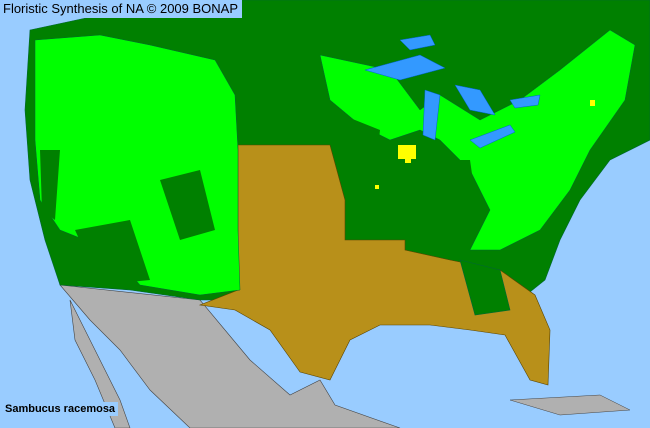  What do you see at coordinates (121, 9) in the screenshot?
I see `map-title: Floristic Synthesis of NA © 2009 BONAP` at bounding box center [121, 9].